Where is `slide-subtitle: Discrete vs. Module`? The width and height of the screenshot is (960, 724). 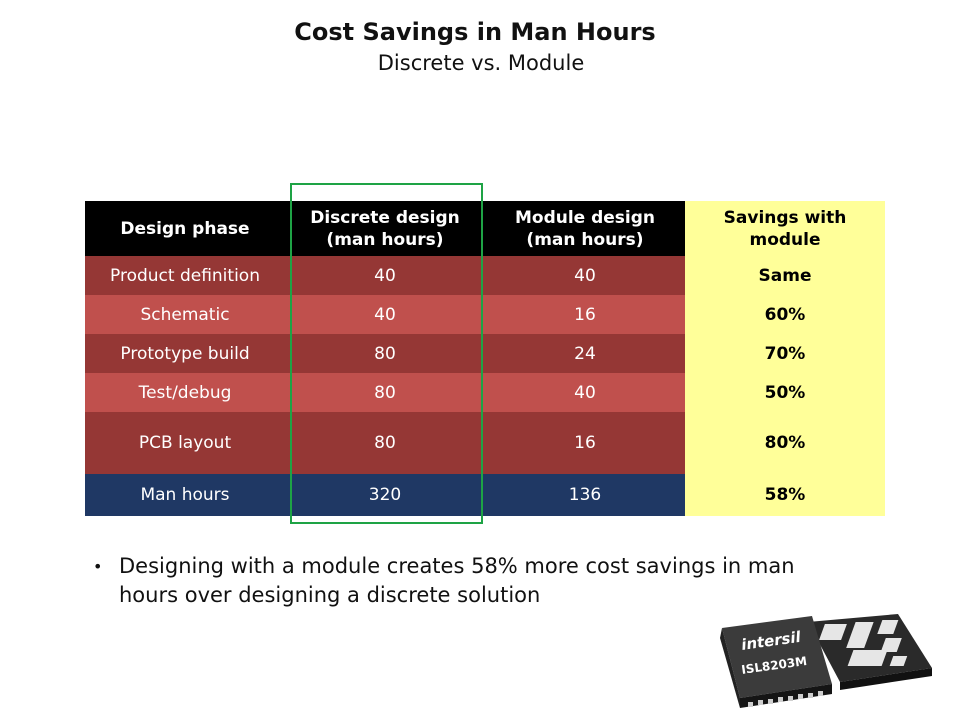 slide-subtitle: Discrete vs. Module is located at coordinates (481, 63).